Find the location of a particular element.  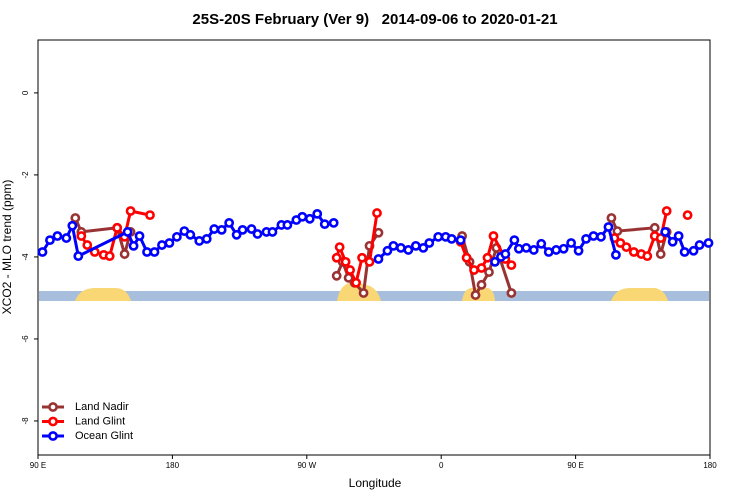

y-tick-label: 0 is located at coordinates (25, 92).